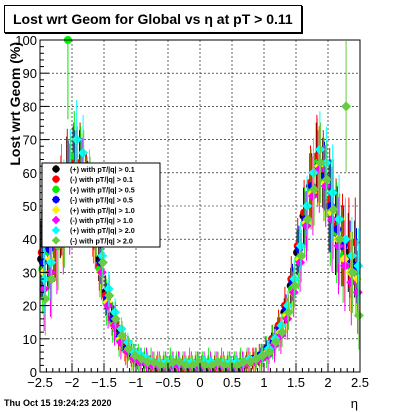 This screenshot has width=400, height=412. I want to click on legend-label: (-) with pT/|q| > 2.0, so click(101, 240).